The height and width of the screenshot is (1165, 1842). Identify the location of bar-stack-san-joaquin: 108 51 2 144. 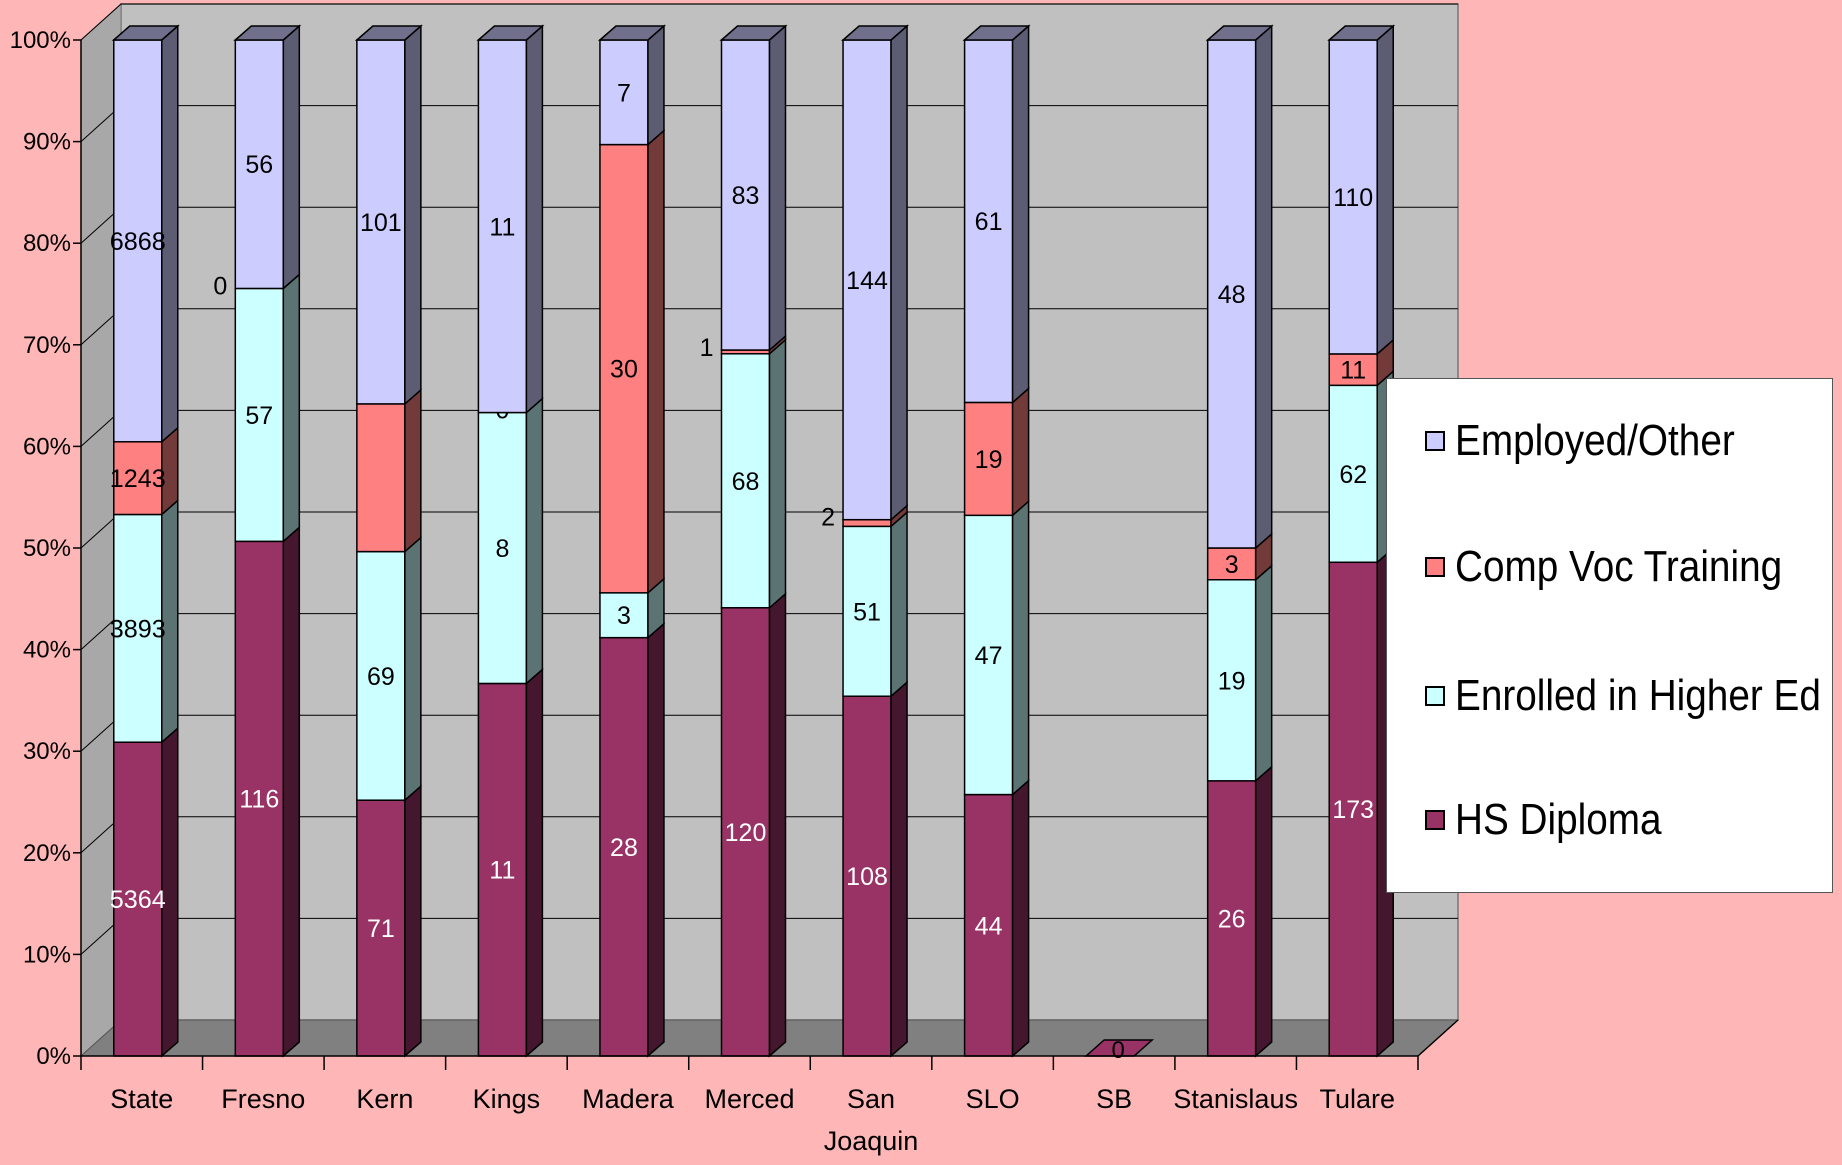
(865, 541).